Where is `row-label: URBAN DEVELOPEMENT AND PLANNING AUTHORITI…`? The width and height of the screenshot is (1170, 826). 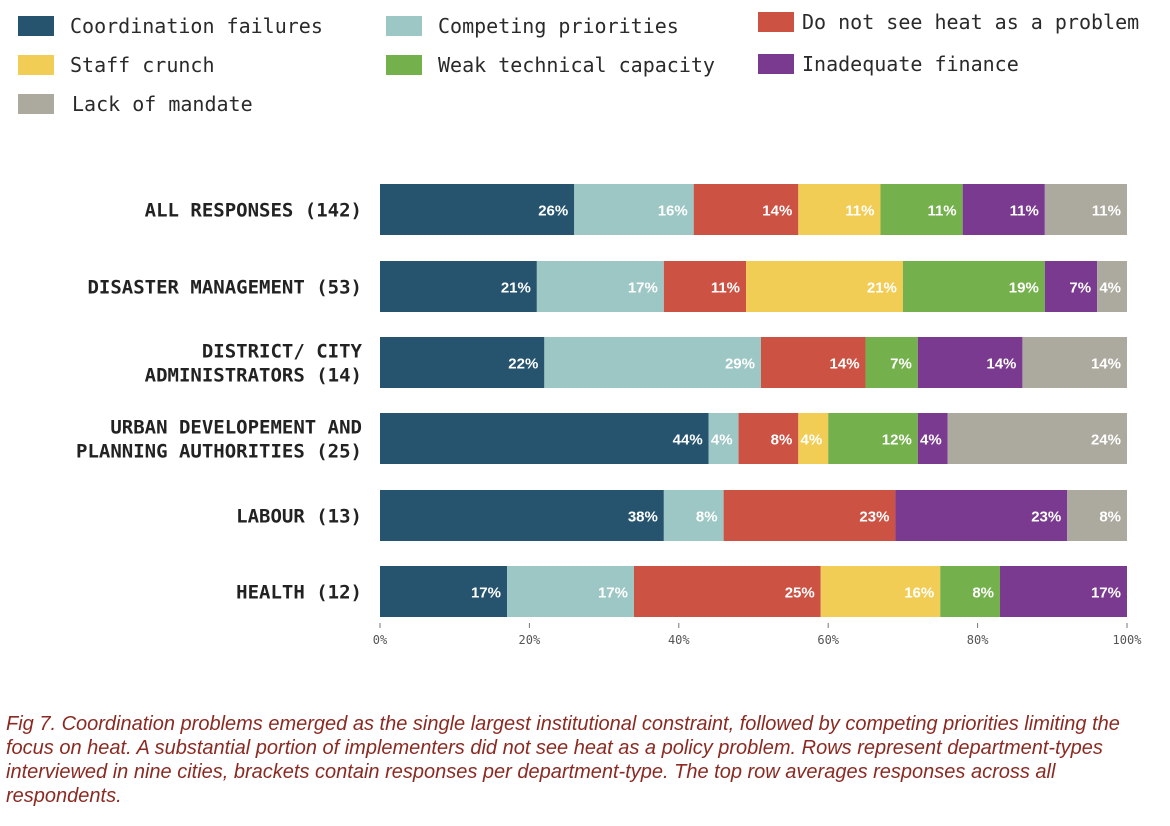
row-label: URBAN DEVELOPEMENT AND PLANNING AUTHORITI… is located at coordinates (219, 440).